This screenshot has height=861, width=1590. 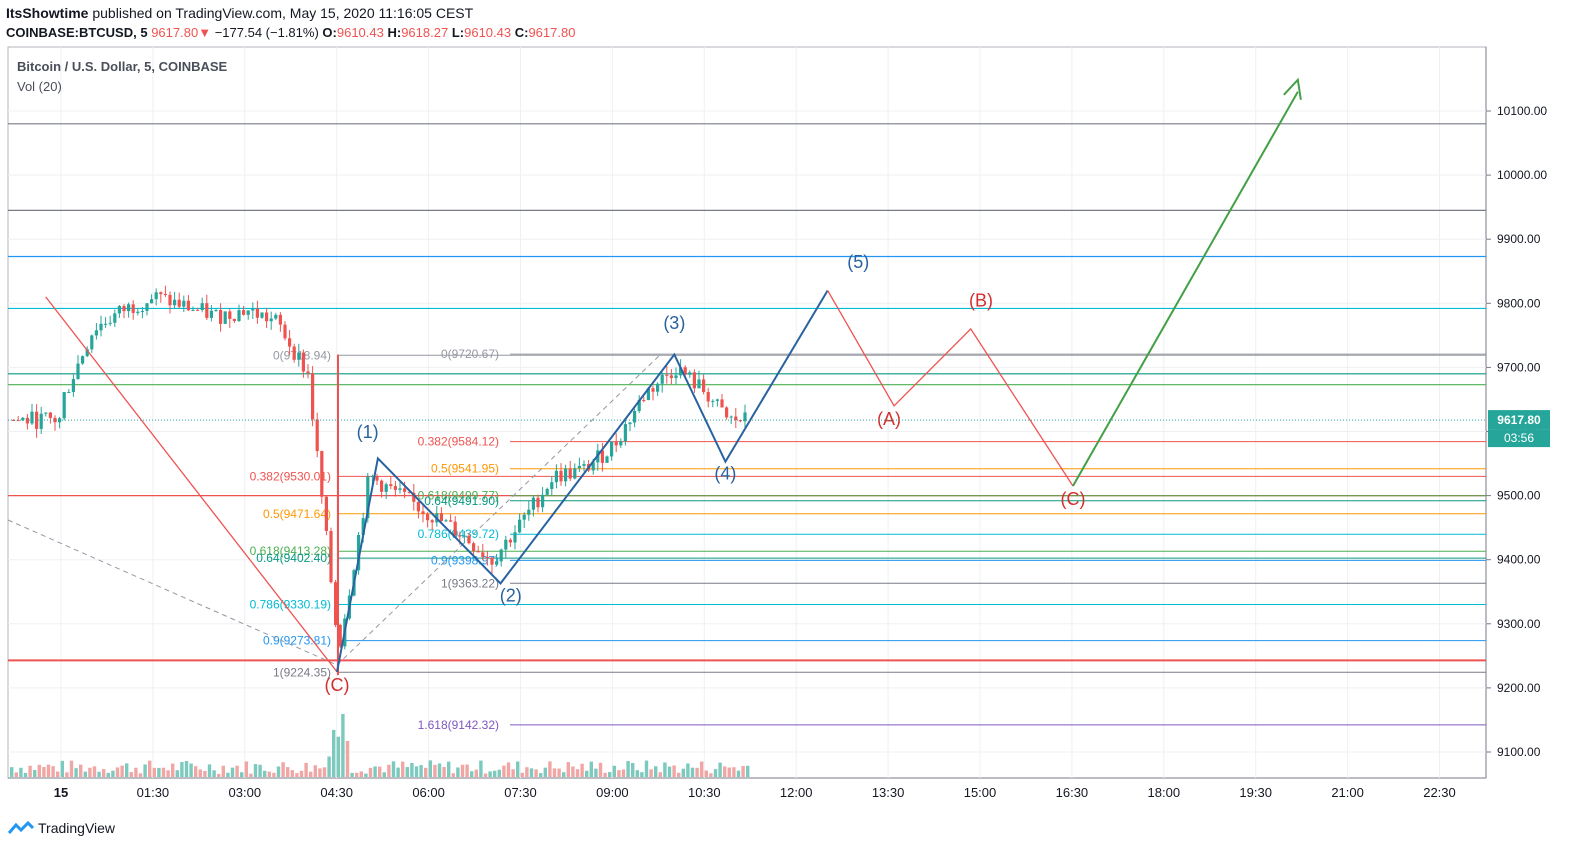 I want to click on low-value: 9610.43, so click(x=488, y=32).